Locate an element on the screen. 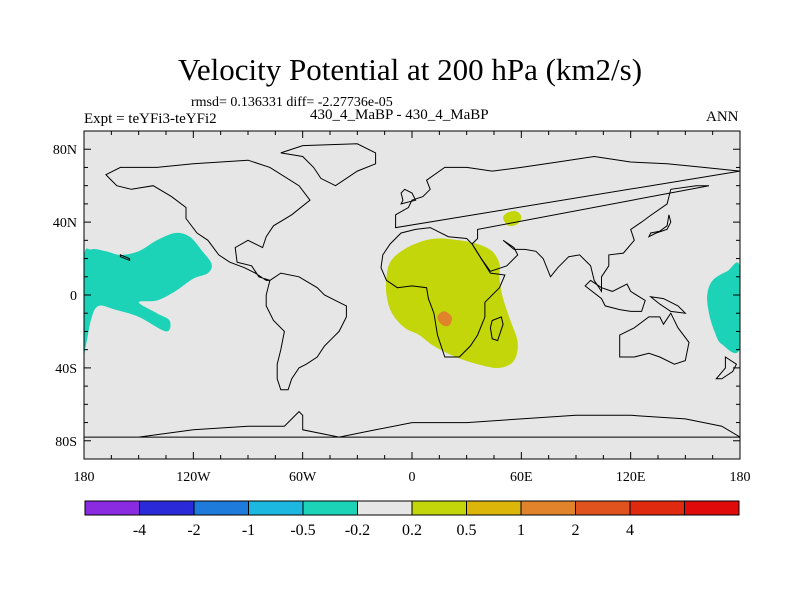  experiment-label: Expt = teYFi3-teYFi2 is located at coordinates (150, 119).